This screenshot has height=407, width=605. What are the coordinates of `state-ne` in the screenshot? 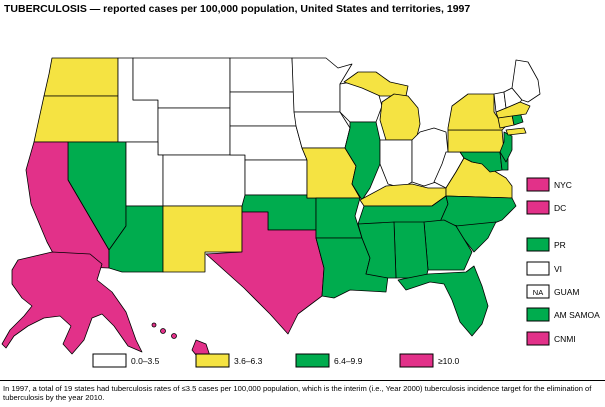 It's located at (268, 143).